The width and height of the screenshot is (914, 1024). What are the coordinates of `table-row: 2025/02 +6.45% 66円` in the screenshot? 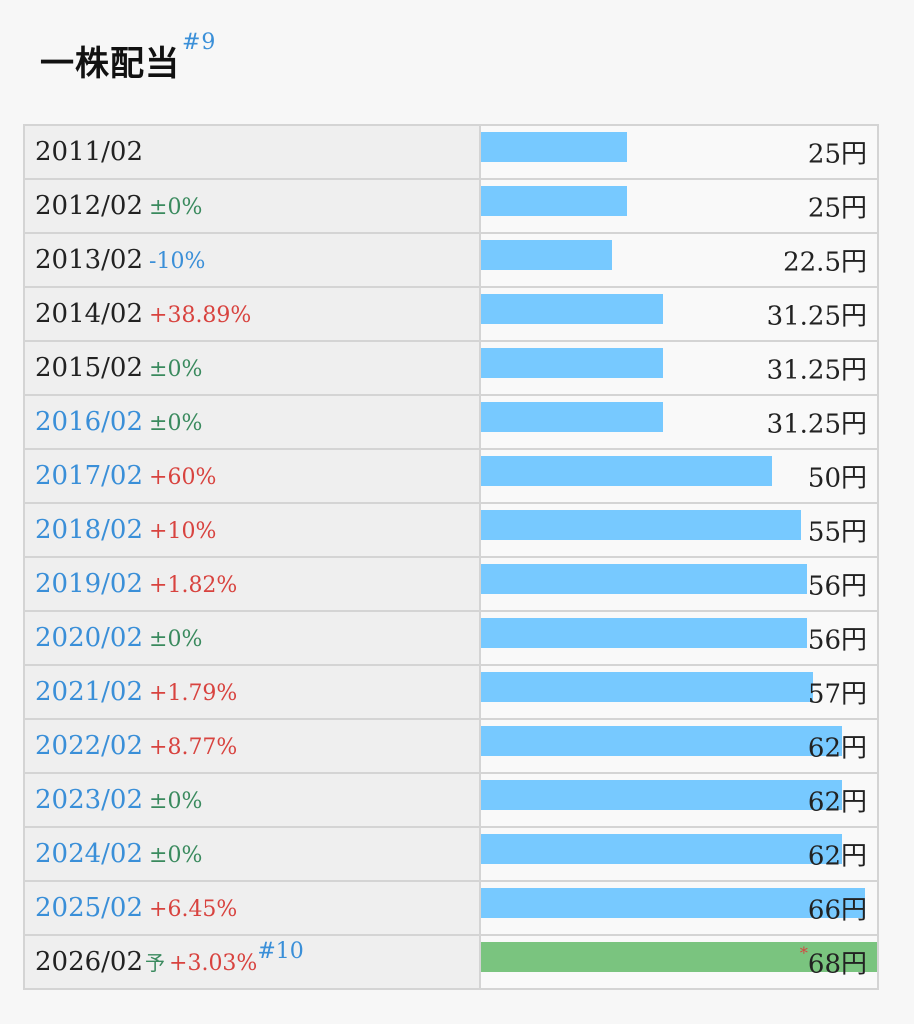 It's located at (451, 908).